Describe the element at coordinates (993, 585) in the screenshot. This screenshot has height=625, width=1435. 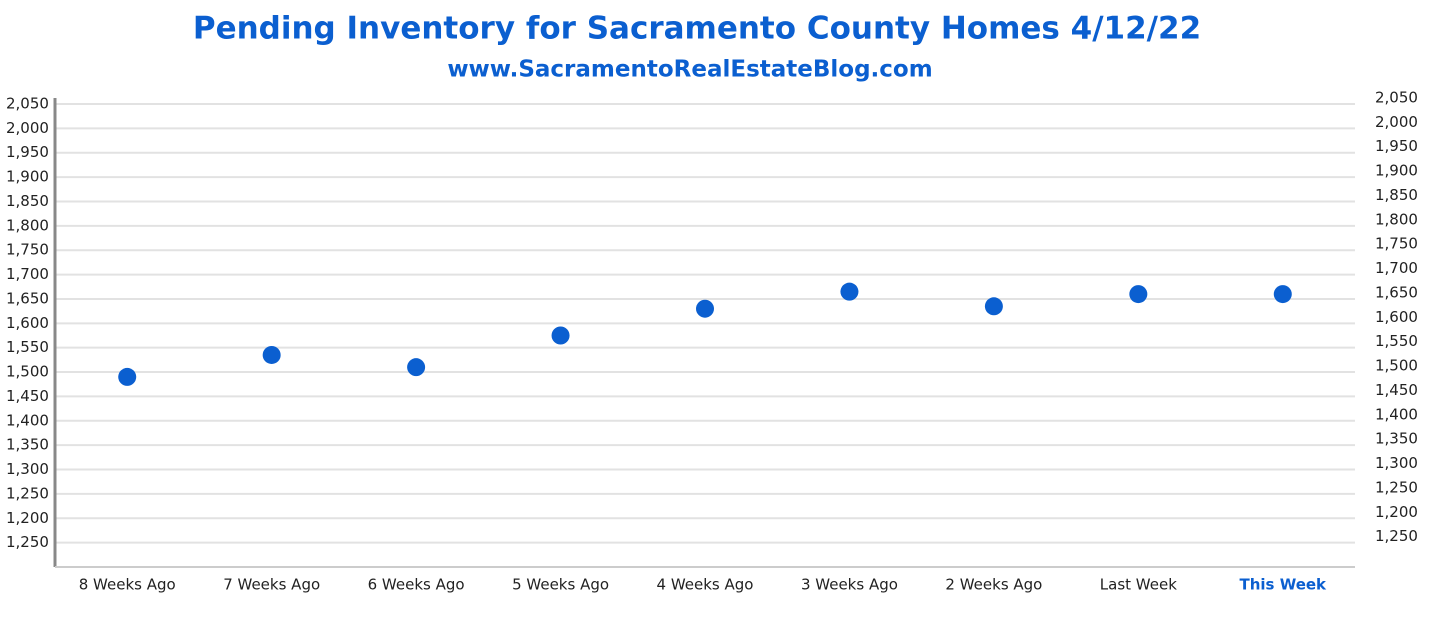
I see `x-tick-label: 2 Weeks Ago` at that location.